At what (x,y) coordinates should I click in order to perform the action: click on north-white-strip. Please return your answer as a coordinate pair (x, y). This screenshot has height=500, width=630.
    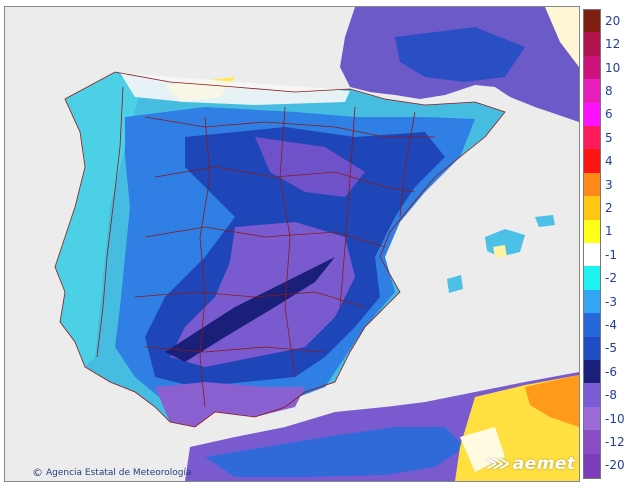
    Looking at the image, I should click on (235, 89).